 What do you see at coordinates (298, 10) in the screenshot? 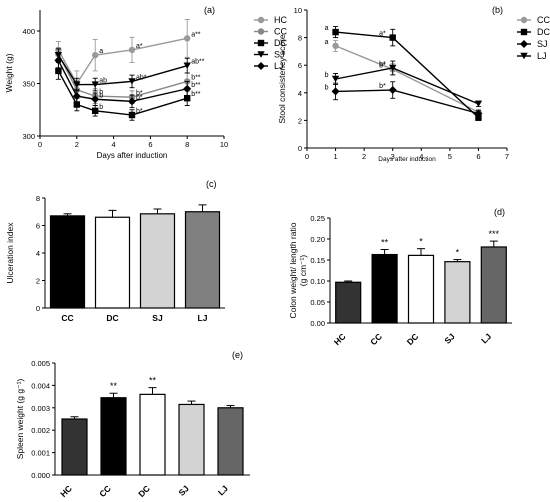
I see `y-tick-label: 10` at bounding box center [298, 10].